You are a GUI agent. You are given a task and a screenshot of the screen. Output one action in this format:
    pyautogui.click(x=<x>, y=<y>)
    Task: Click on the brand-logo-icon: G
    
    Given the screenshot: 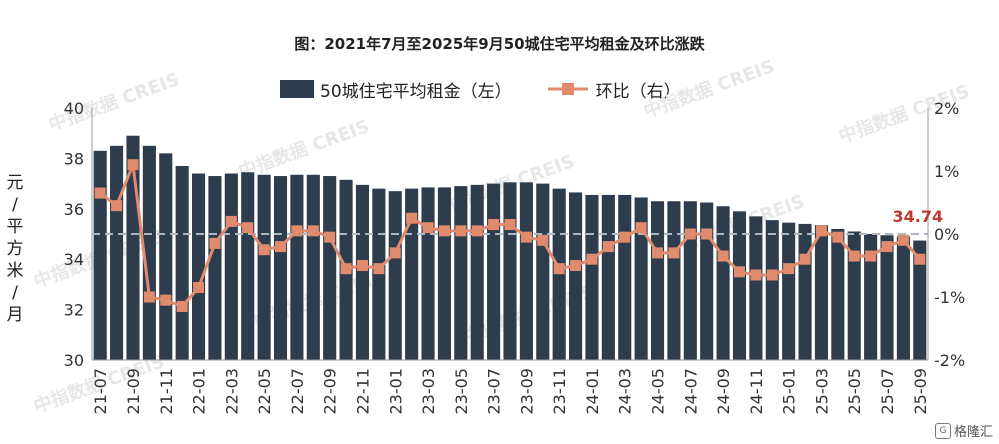 What is the action you would take?
    pyautogui.click(x=942, y=430)
    